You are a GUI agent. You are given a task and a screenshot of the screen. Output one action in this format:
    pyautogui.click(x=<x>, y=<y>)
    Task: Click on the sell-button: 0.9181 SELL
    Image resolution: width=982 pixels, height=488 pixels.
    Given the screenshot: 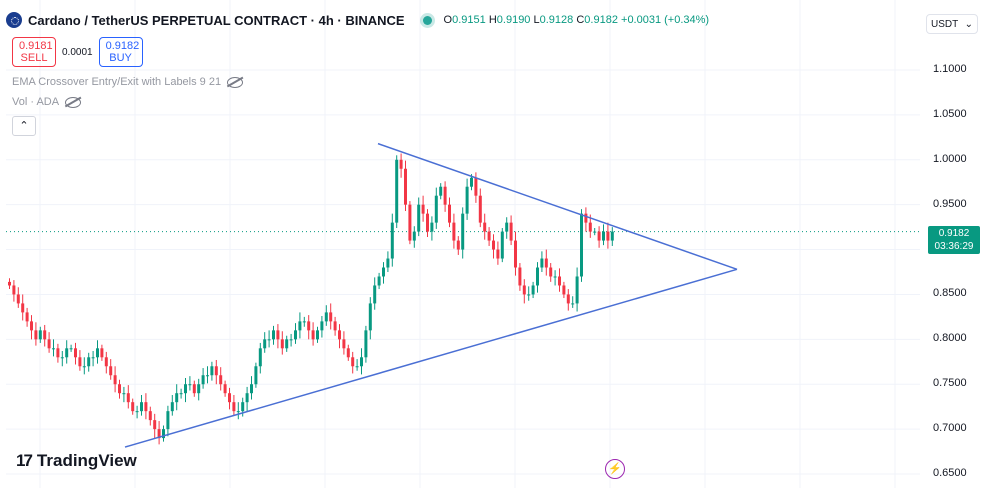 What is the action you would take?
    pyautogui.click(x=34, y=52)
    